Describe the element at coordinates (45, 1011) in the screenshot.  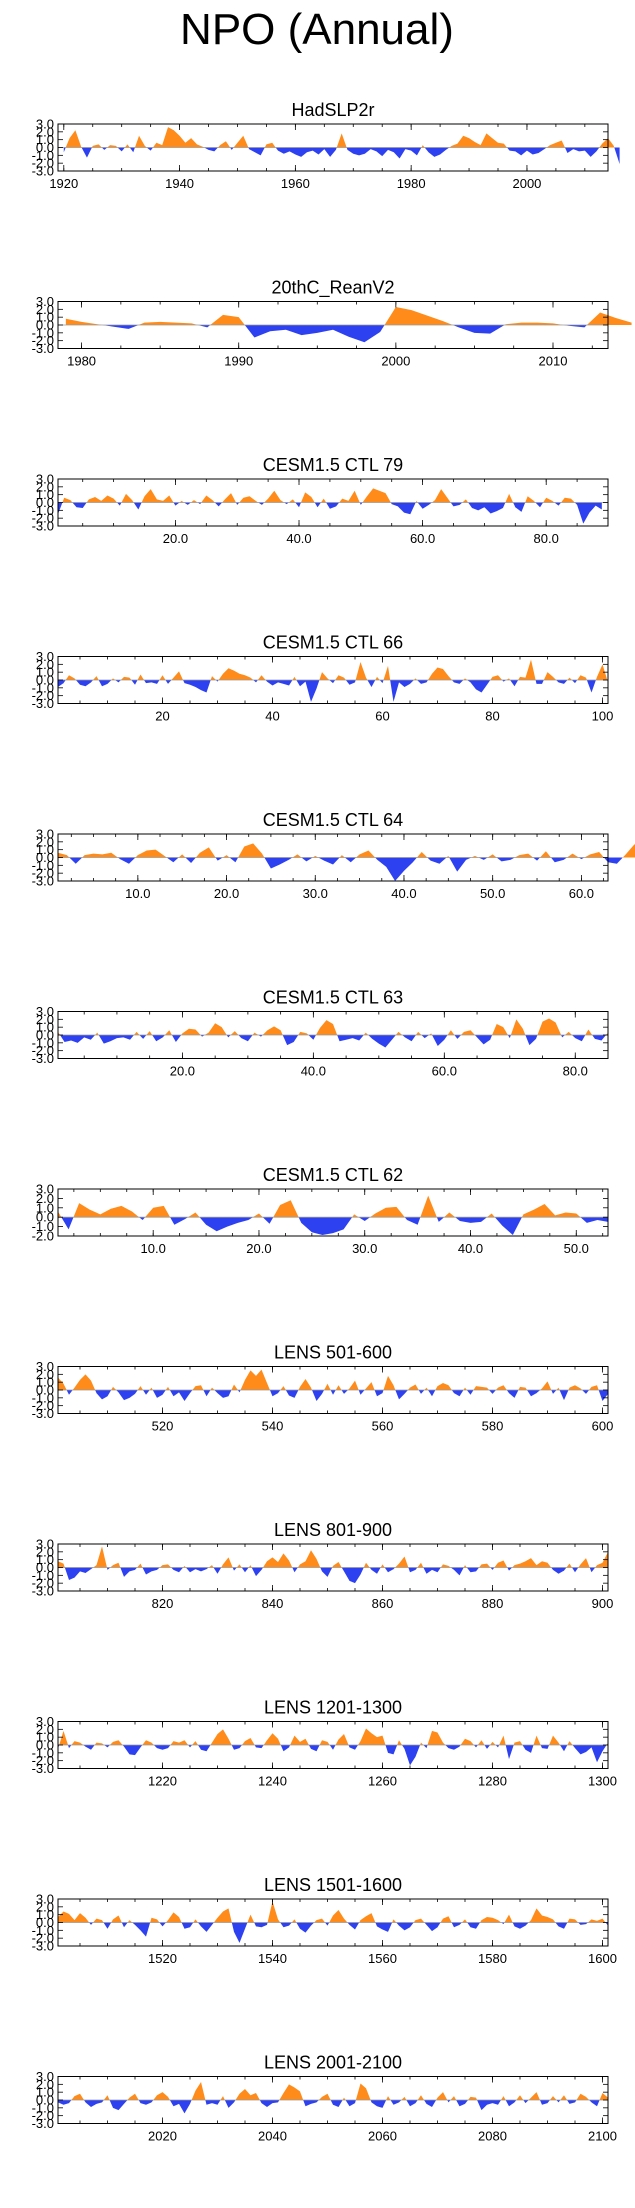
I see `y-tick-label: 3.0` at that location.